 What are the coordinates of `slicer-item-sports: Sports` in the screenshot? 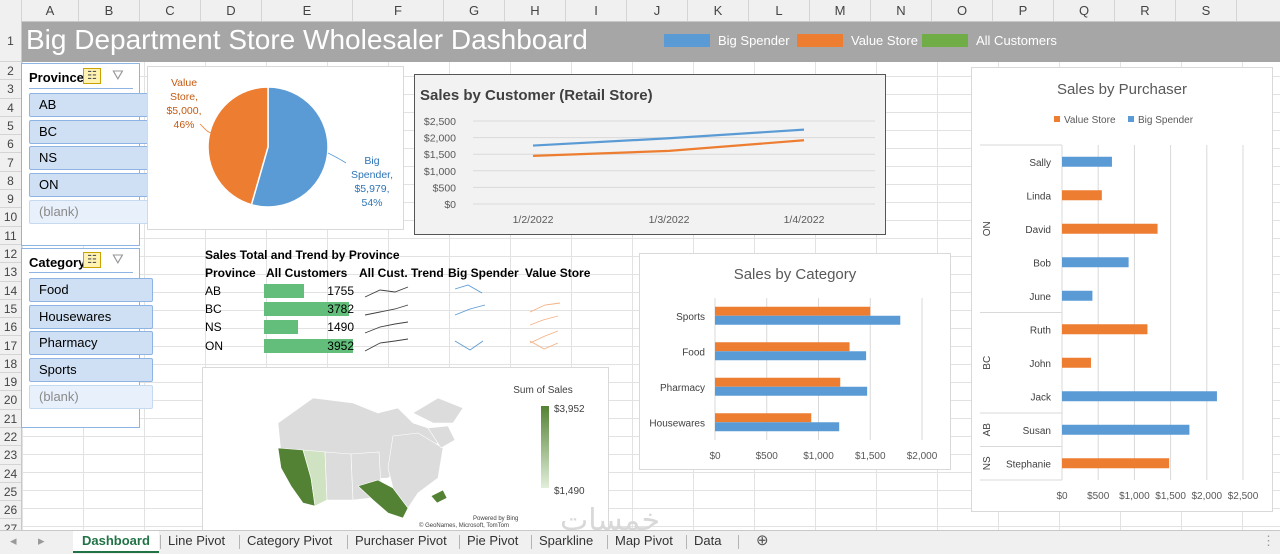 It's located at (91, 370).